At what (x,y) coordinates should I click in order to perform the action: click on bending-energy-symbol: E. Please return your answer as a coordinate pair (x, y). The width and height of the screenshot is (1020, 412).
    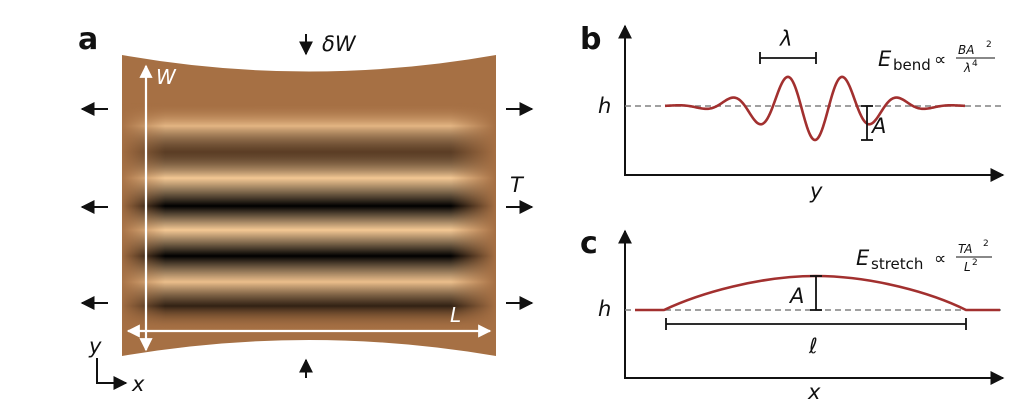
    Looking at the image, I should click on (885, 59).